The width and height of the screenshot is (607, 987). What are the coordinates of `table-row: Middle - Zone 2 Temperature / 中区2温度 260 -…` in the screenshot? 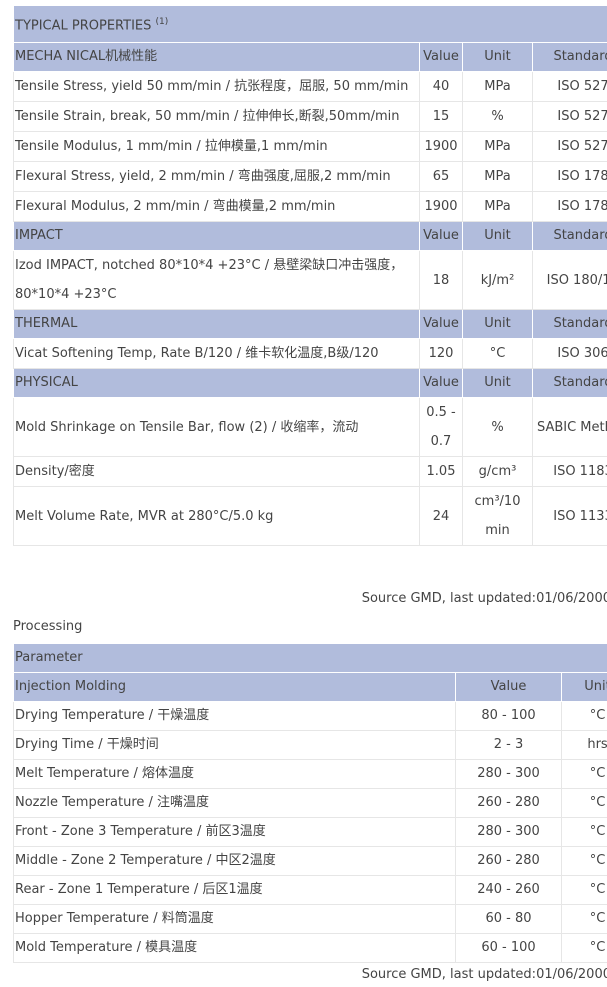 It's located at (310, 861).